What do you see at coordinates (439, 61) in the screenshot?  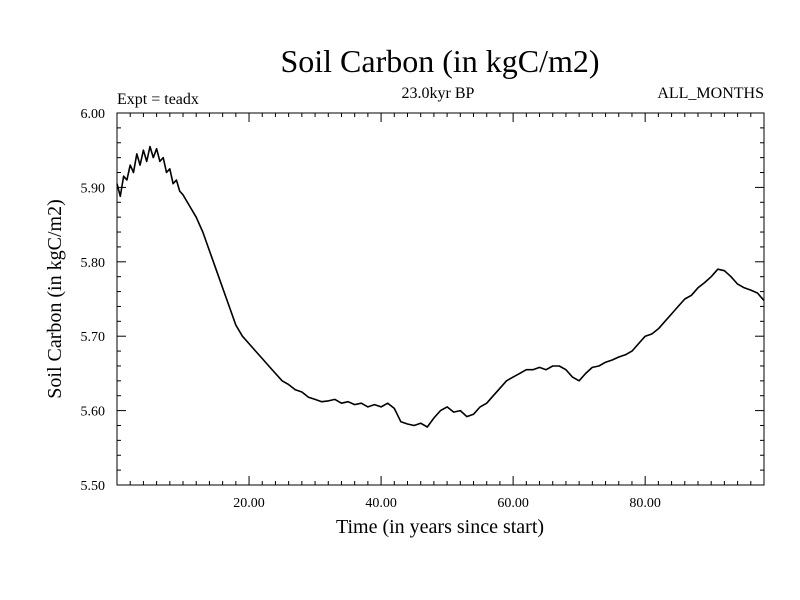 I see `chart-title: Soil Carbon (in kgC/m2)` at bounding box center [439, 61].